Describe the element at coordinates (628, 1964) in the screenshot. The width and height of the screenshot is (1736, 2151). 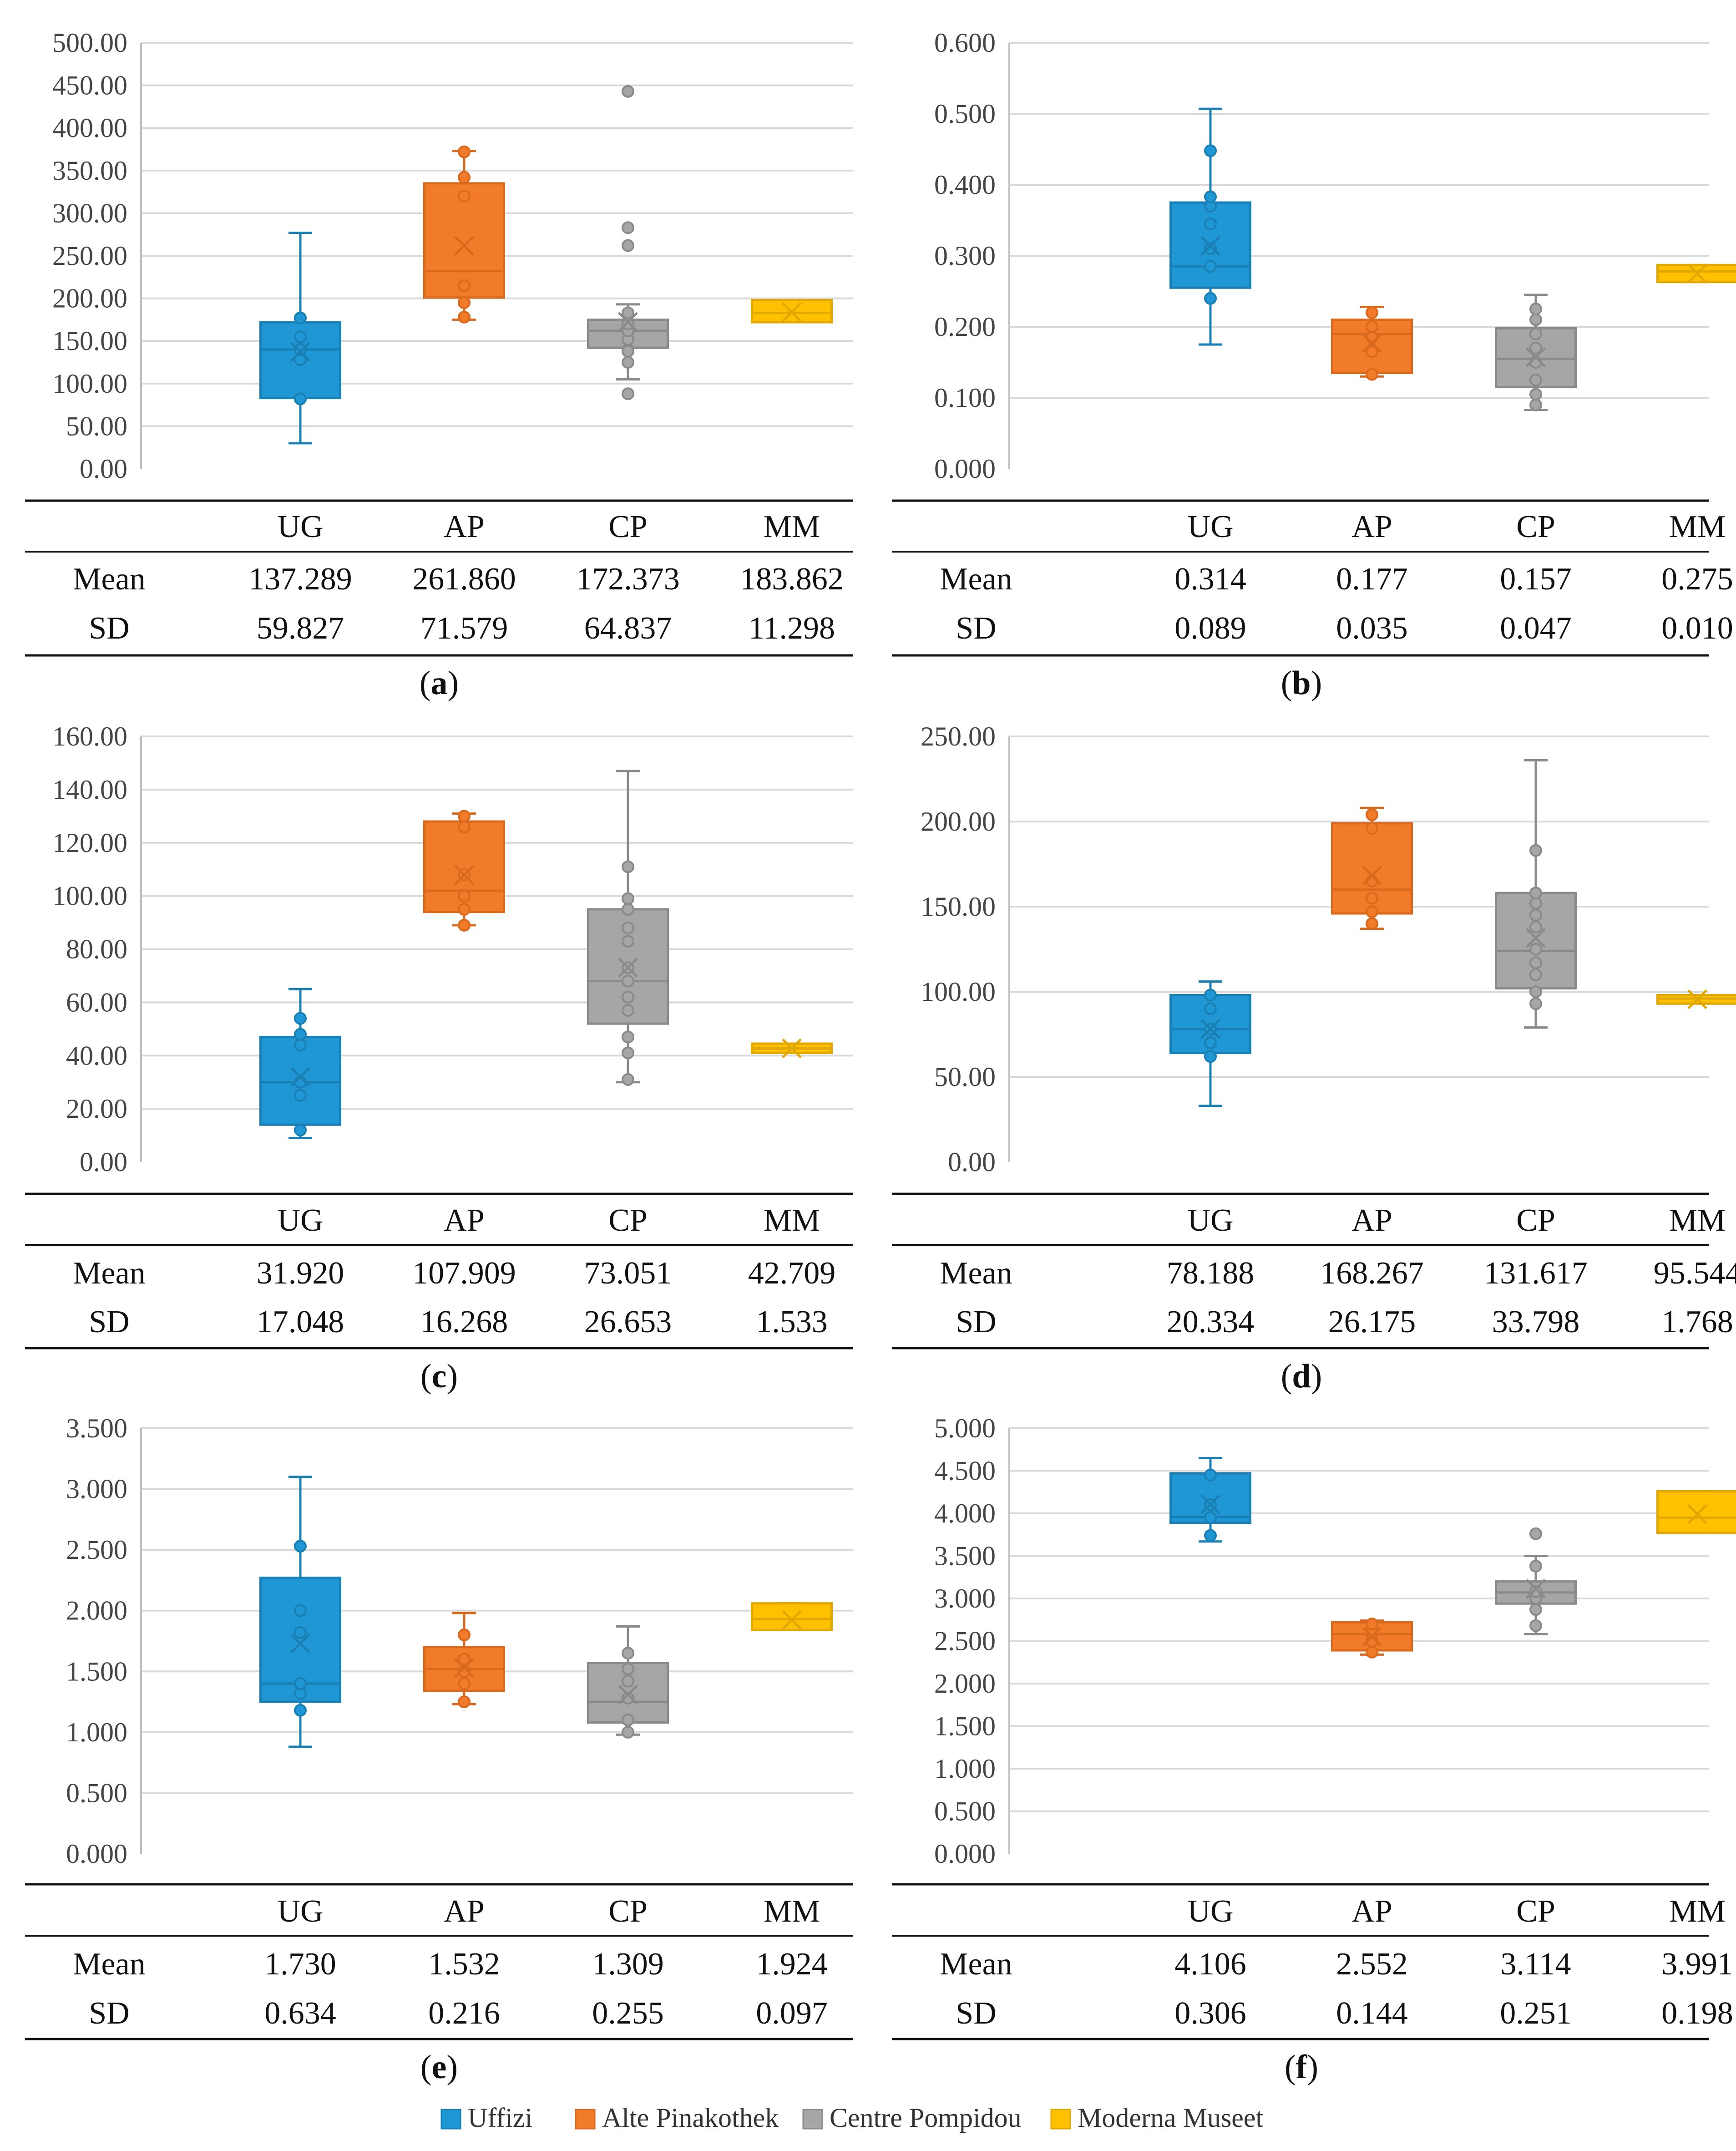
I see `table-mean-cell: 1.309` at that location.